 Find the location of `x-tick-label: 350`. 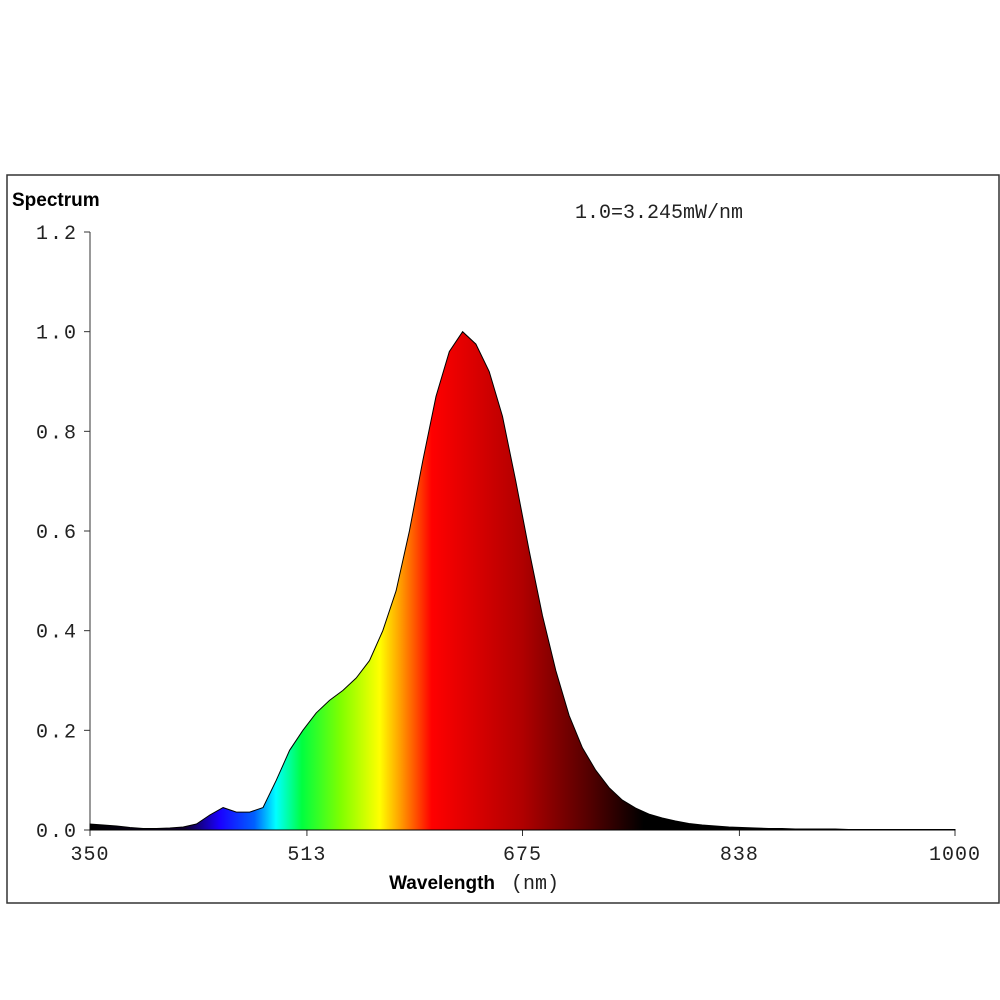

x-tick-label: 350 is located at coordinates (89, 855).